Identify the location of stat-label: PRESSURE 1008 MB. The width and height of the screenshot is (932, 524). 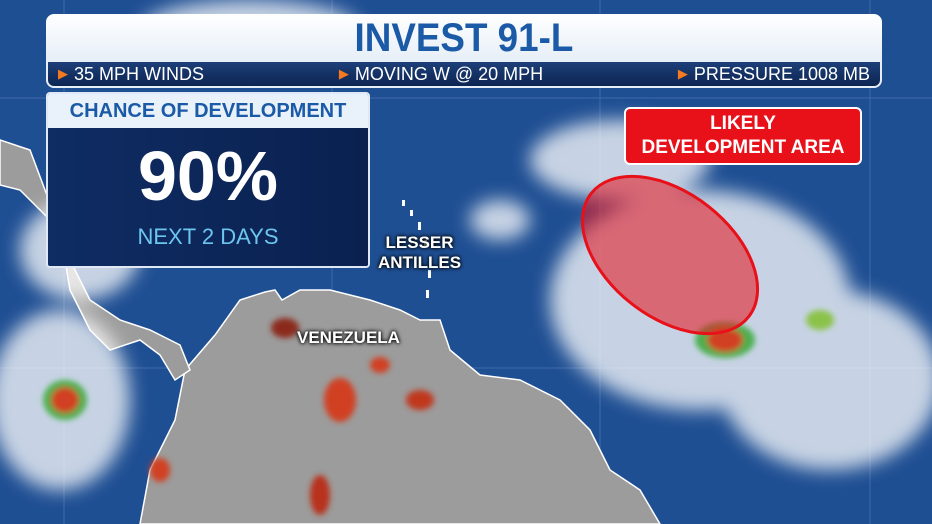
(781, 73).